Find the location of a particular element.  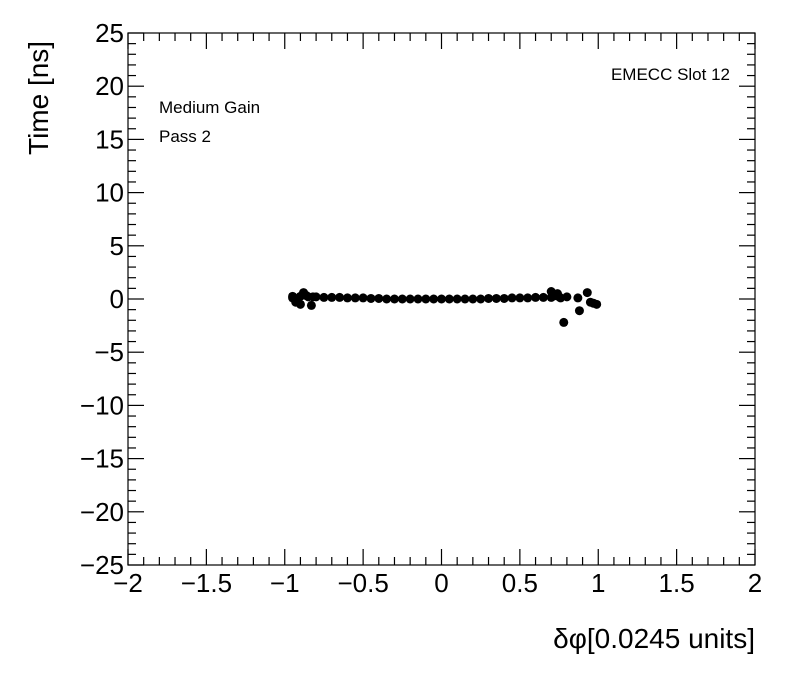

x-tick-label: 1.5 is located at coordinates (677, 583).